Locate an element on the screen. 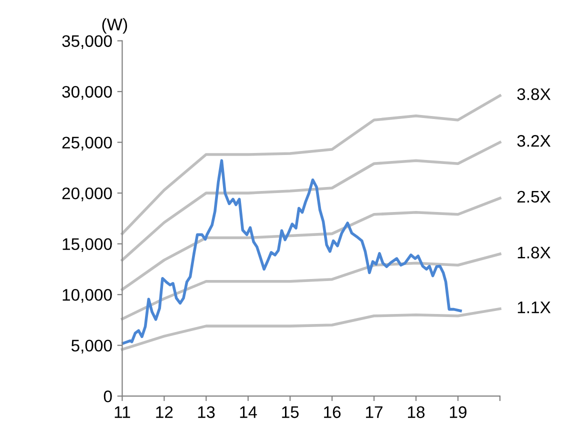  series-label: 2.5X is located at coordinates (534, 196).